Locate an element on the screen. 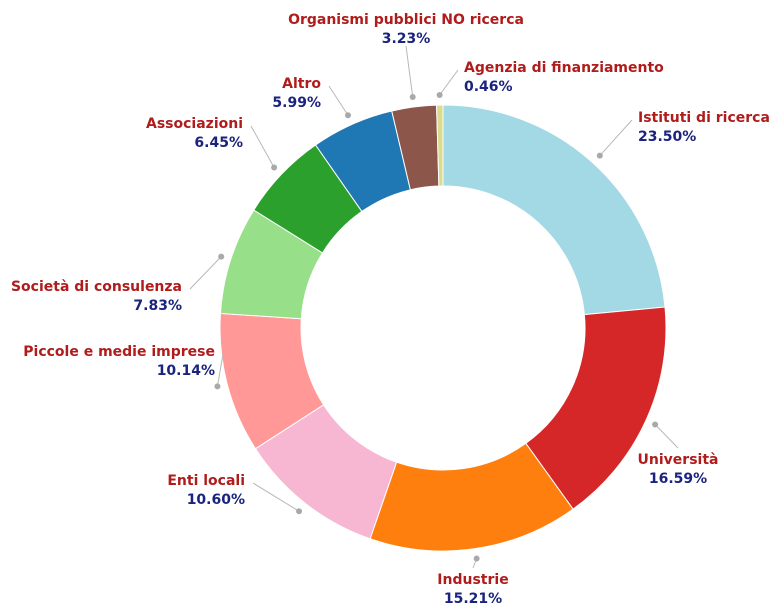 Image resolution: width=777 pixels, height=612 pixels. slice-value-universita: 16.59% is located at coordinates (678, 479).